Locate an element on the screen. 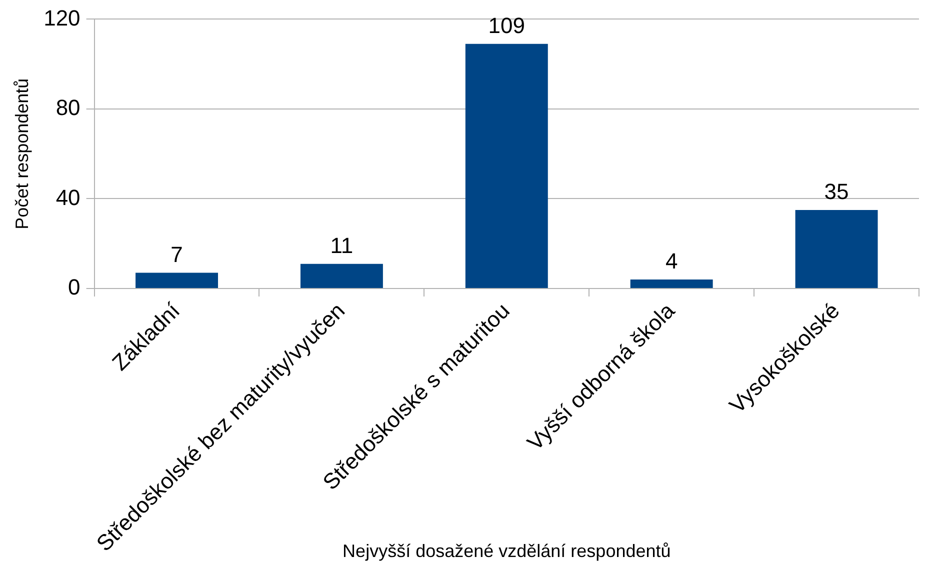  y-tick-label: 120 is located at coordinates (62, 17).